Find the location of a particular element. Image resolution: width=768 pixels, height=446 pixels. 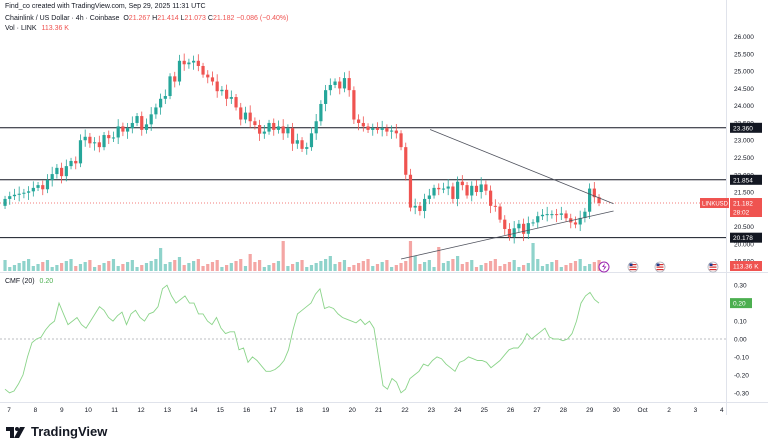

cmf-header: CMF (20) 0.20 is located at coordinates (29, 281).